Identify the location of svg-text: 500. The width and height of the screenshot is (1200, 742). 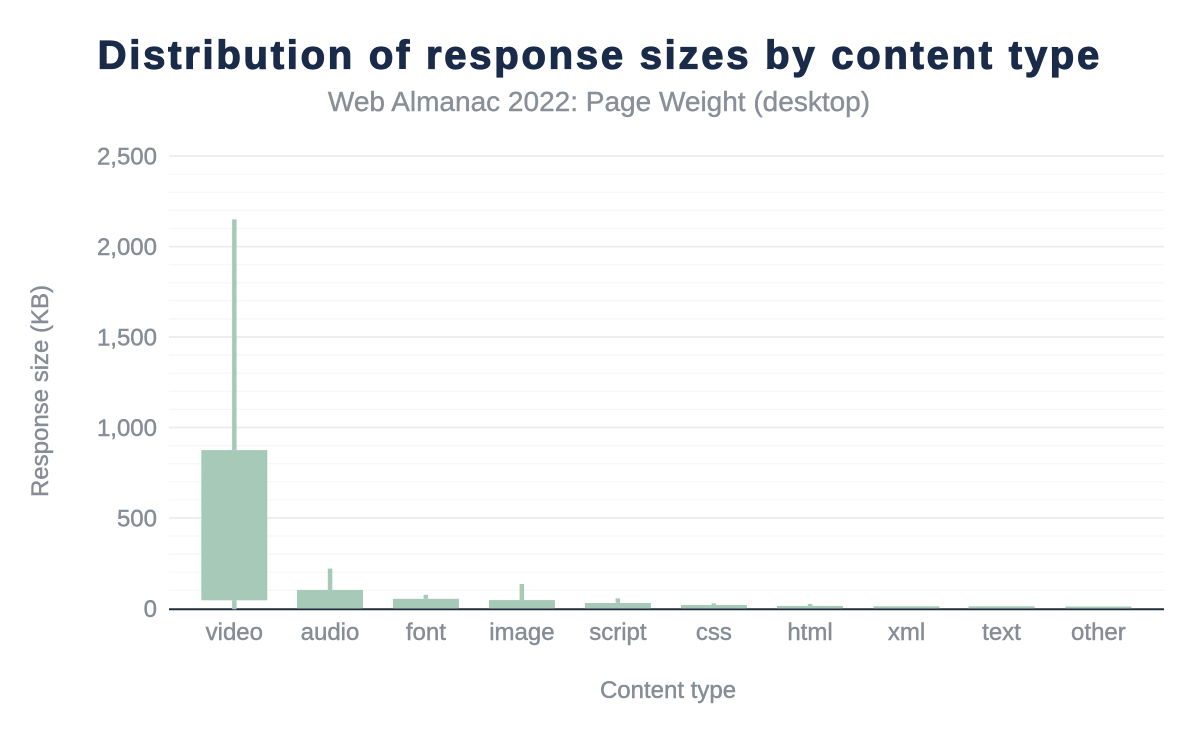
(137, 519).